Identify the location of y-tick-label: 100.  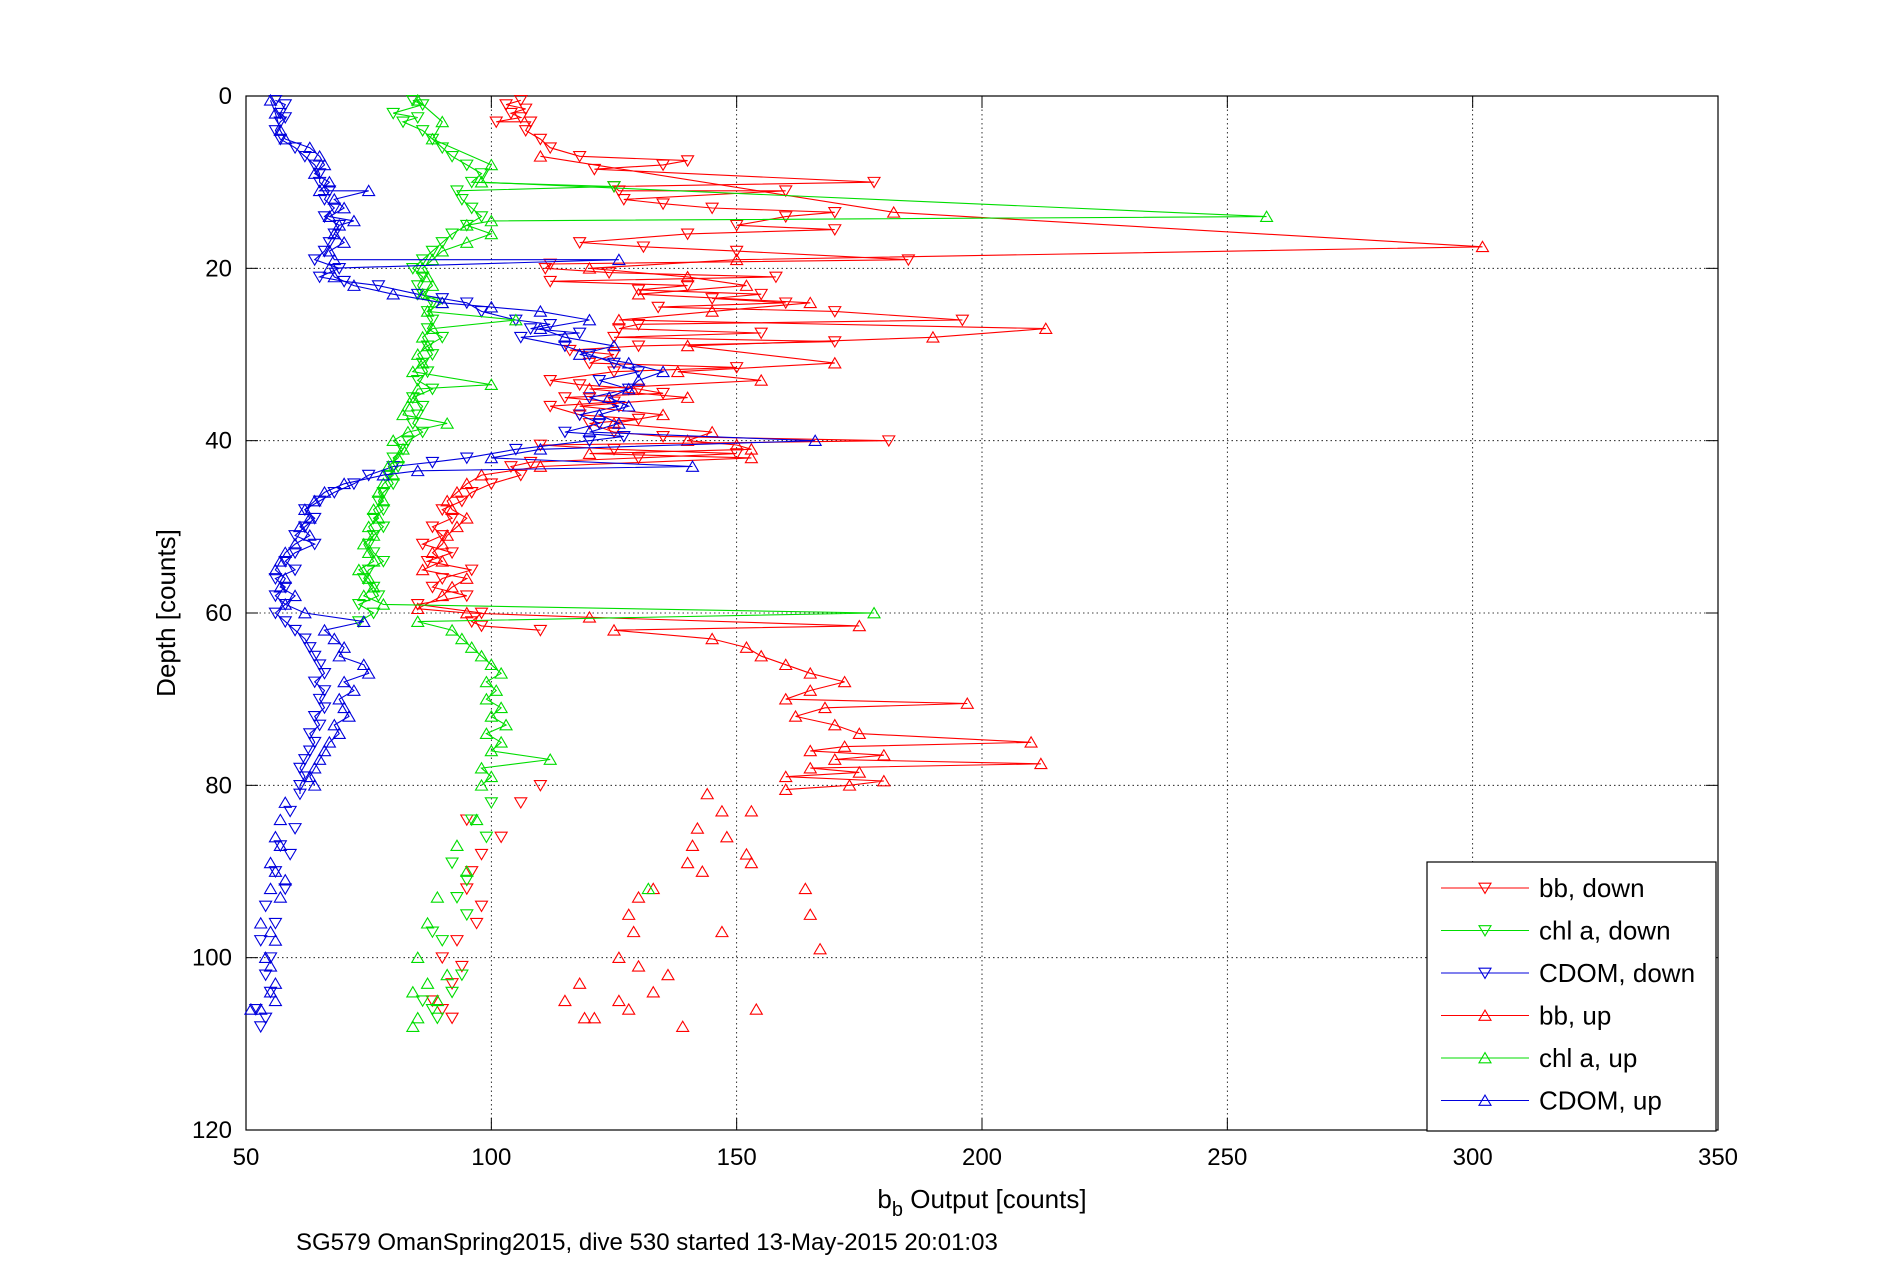
(212, 958).